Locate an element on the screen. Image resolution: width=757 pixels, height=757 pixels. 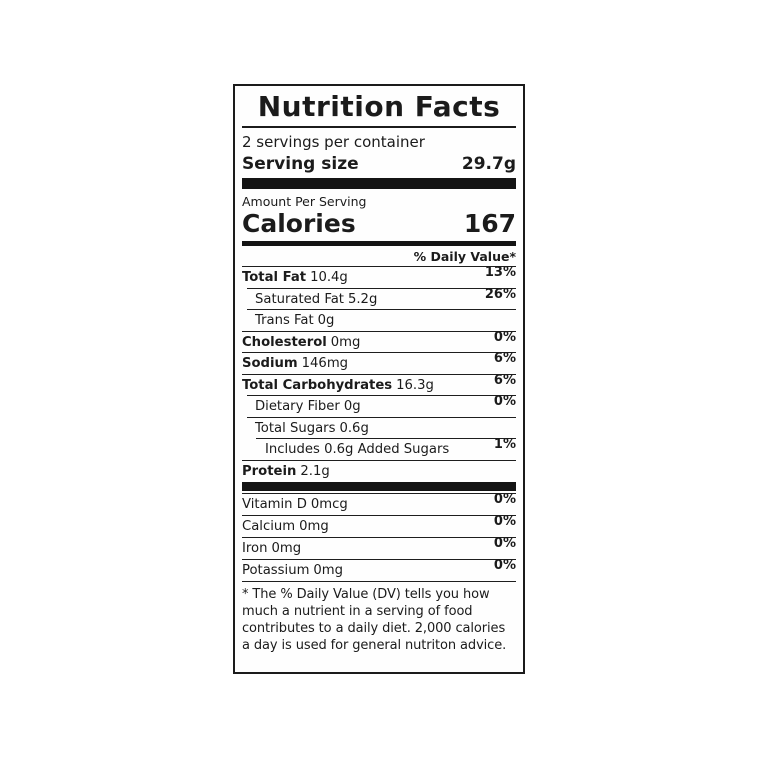
thick-divider-bottom is located at coordinates (379, 487).